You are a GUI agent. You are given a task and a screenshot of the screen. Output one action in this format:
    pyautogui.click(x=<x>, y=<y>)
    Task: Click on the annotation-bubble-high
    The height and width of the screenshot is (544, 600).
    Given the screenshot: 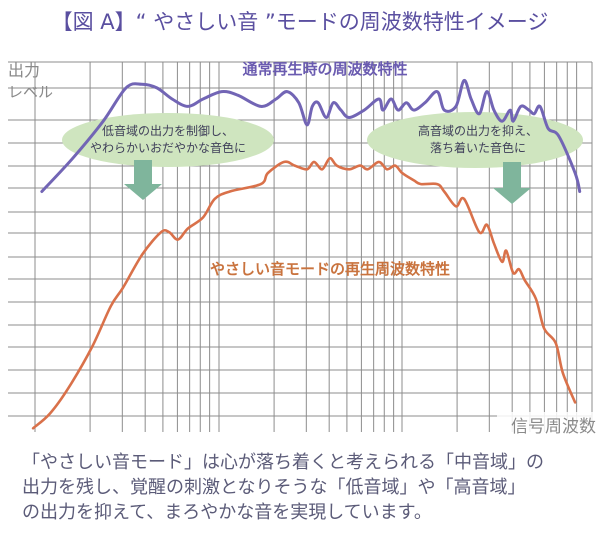 What is the action you would take?
    pyautogui.click(x=475, y=140)
    